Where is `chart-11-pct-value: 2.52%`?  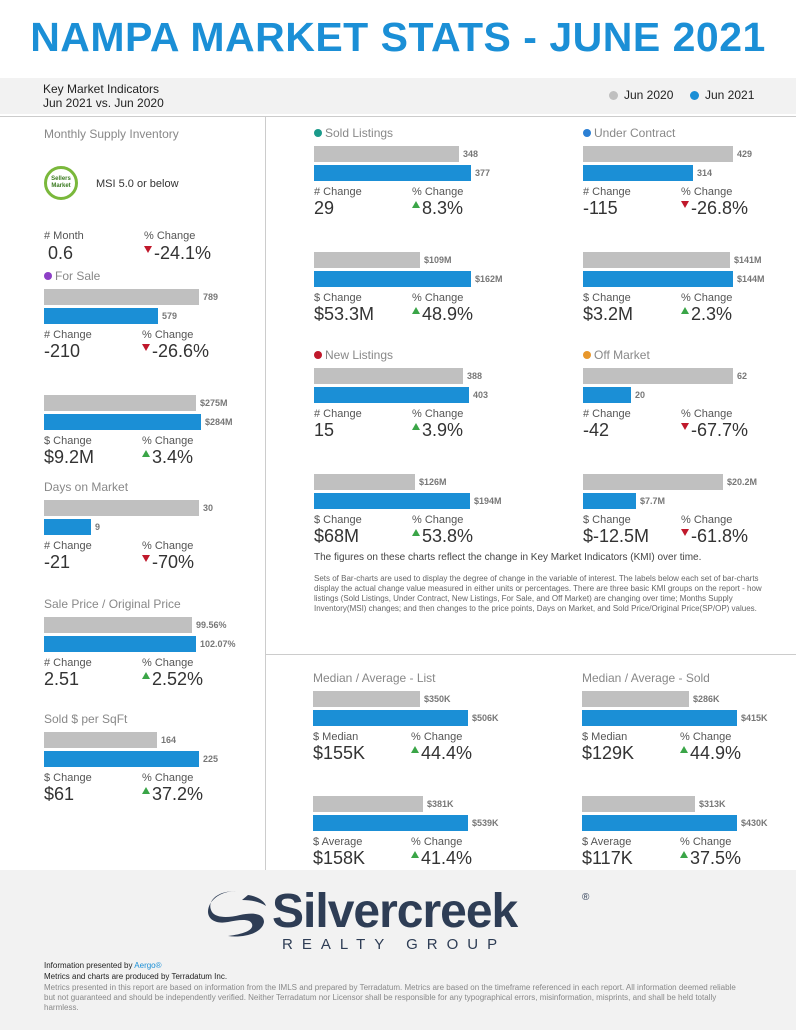
chart-11-pct-value: 2.52% is located at coordinates (172, 679).